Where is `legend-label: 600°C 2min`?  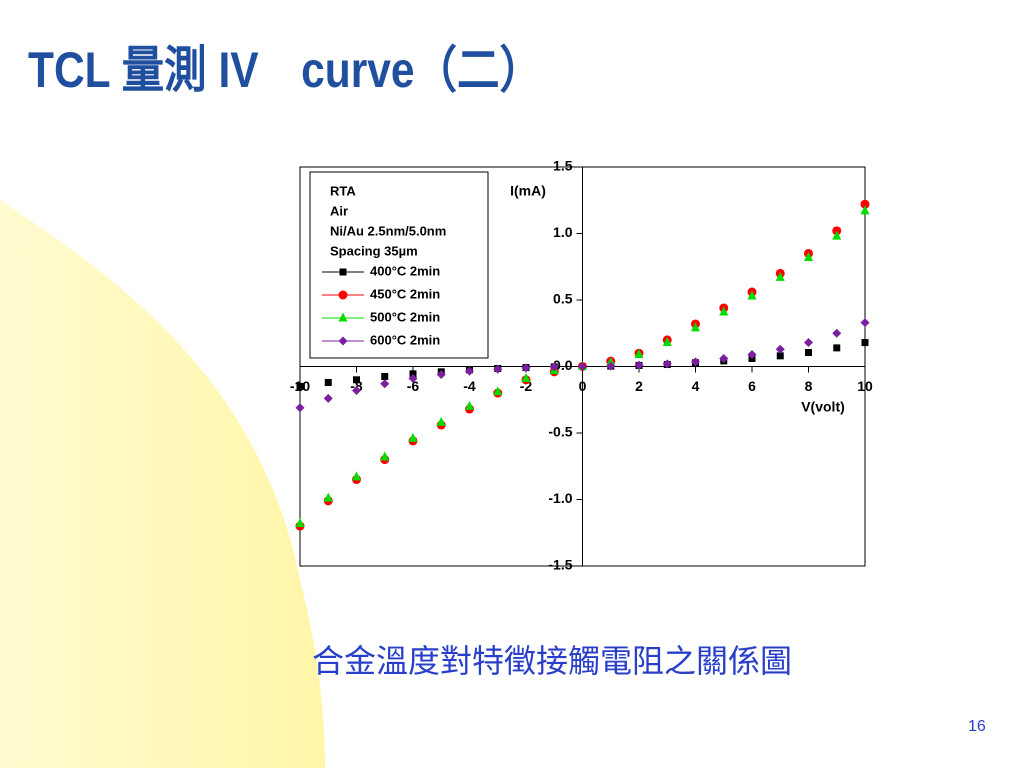 legend-label: 600°C 2min is located at coordinates (405, 339).